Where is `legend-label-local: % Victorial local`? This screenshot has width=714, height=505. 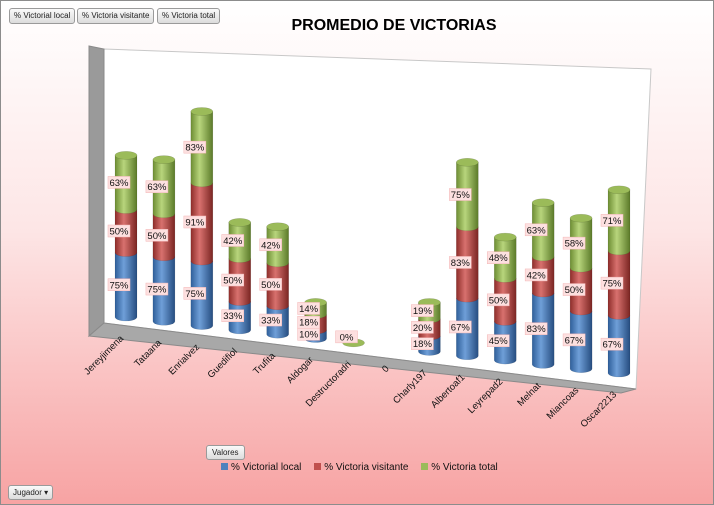
legend-label-local: % Victorial local is located at coordinates (266, 467).